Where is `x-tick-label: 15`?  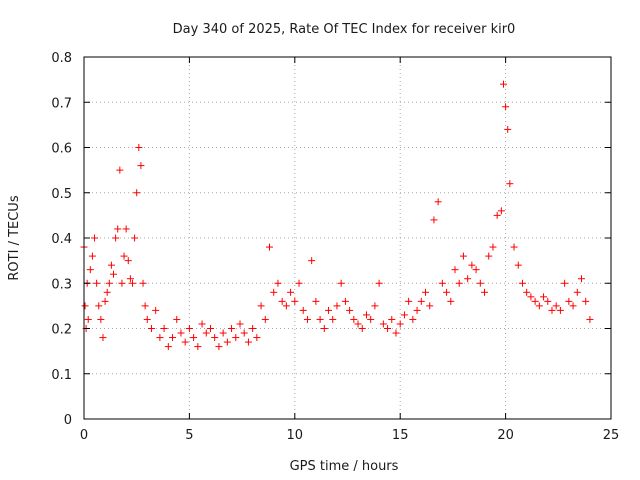
x-tick-label: 15 is located at coordinates (400, 435).